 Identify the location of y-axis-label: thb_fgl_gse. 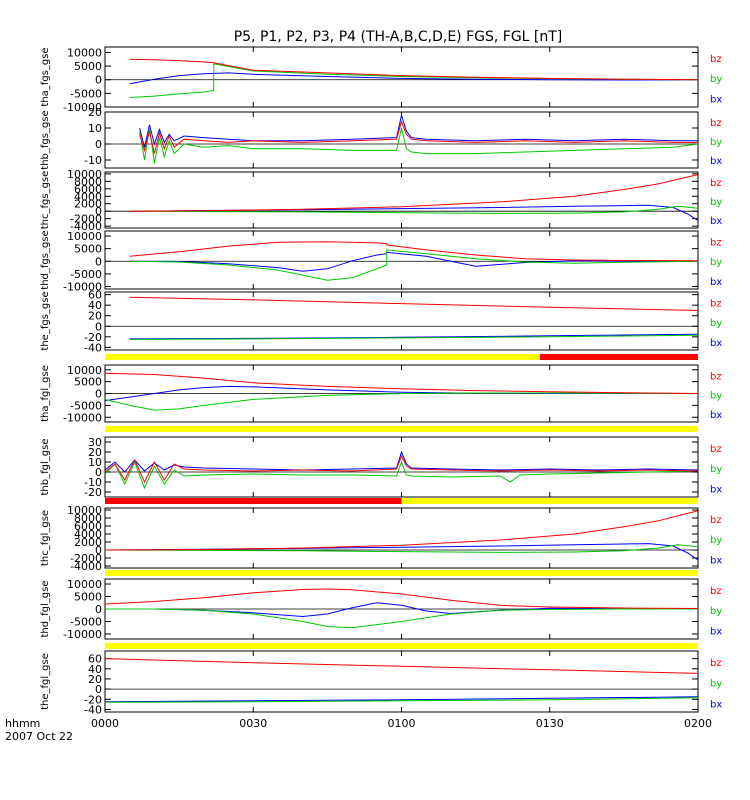
(45, 467).